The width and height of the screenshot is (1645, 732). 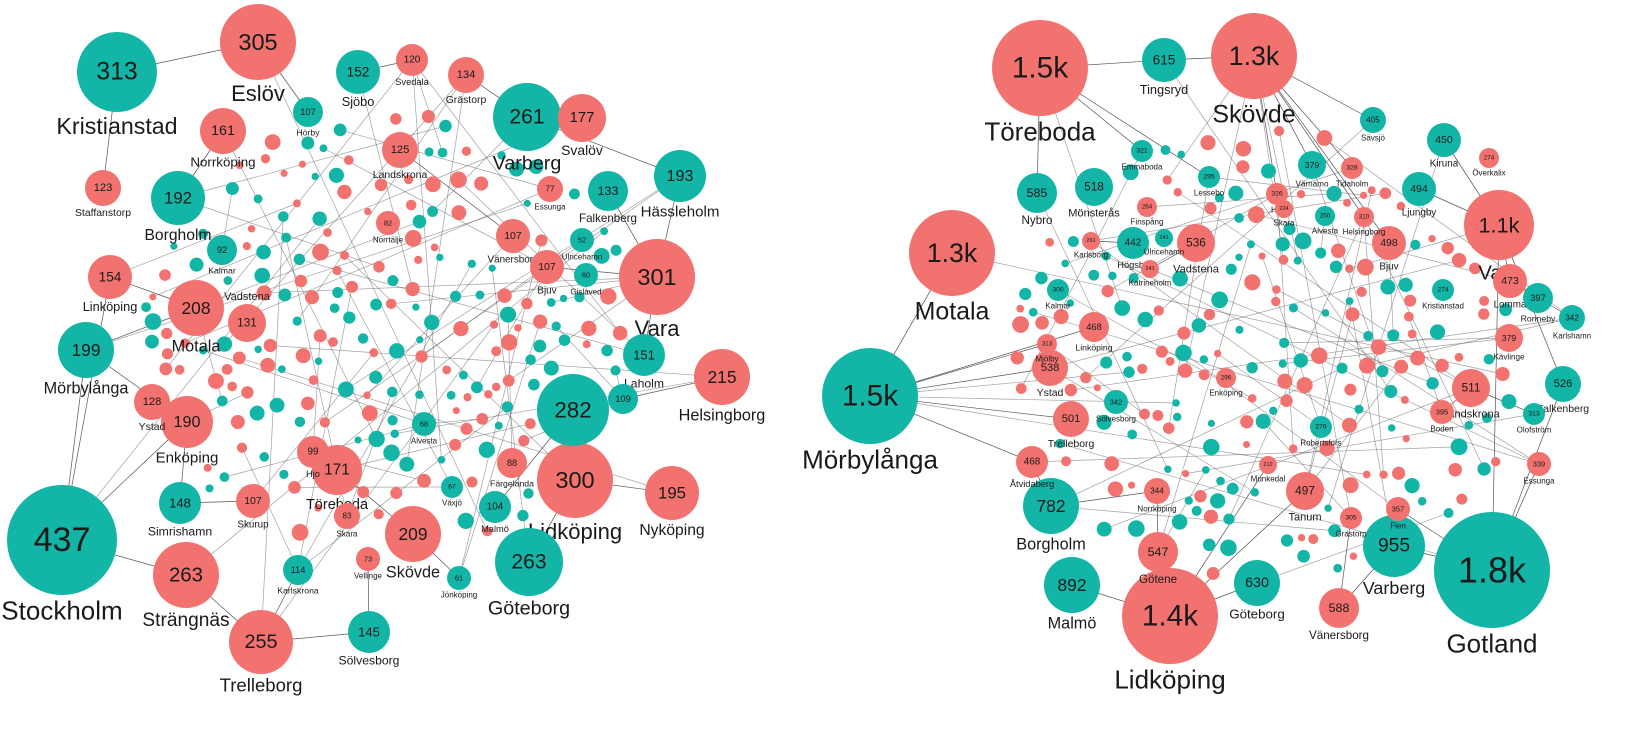 I want to click on node-l-varberg: 261 Varberg, so click(x=527, y=129).